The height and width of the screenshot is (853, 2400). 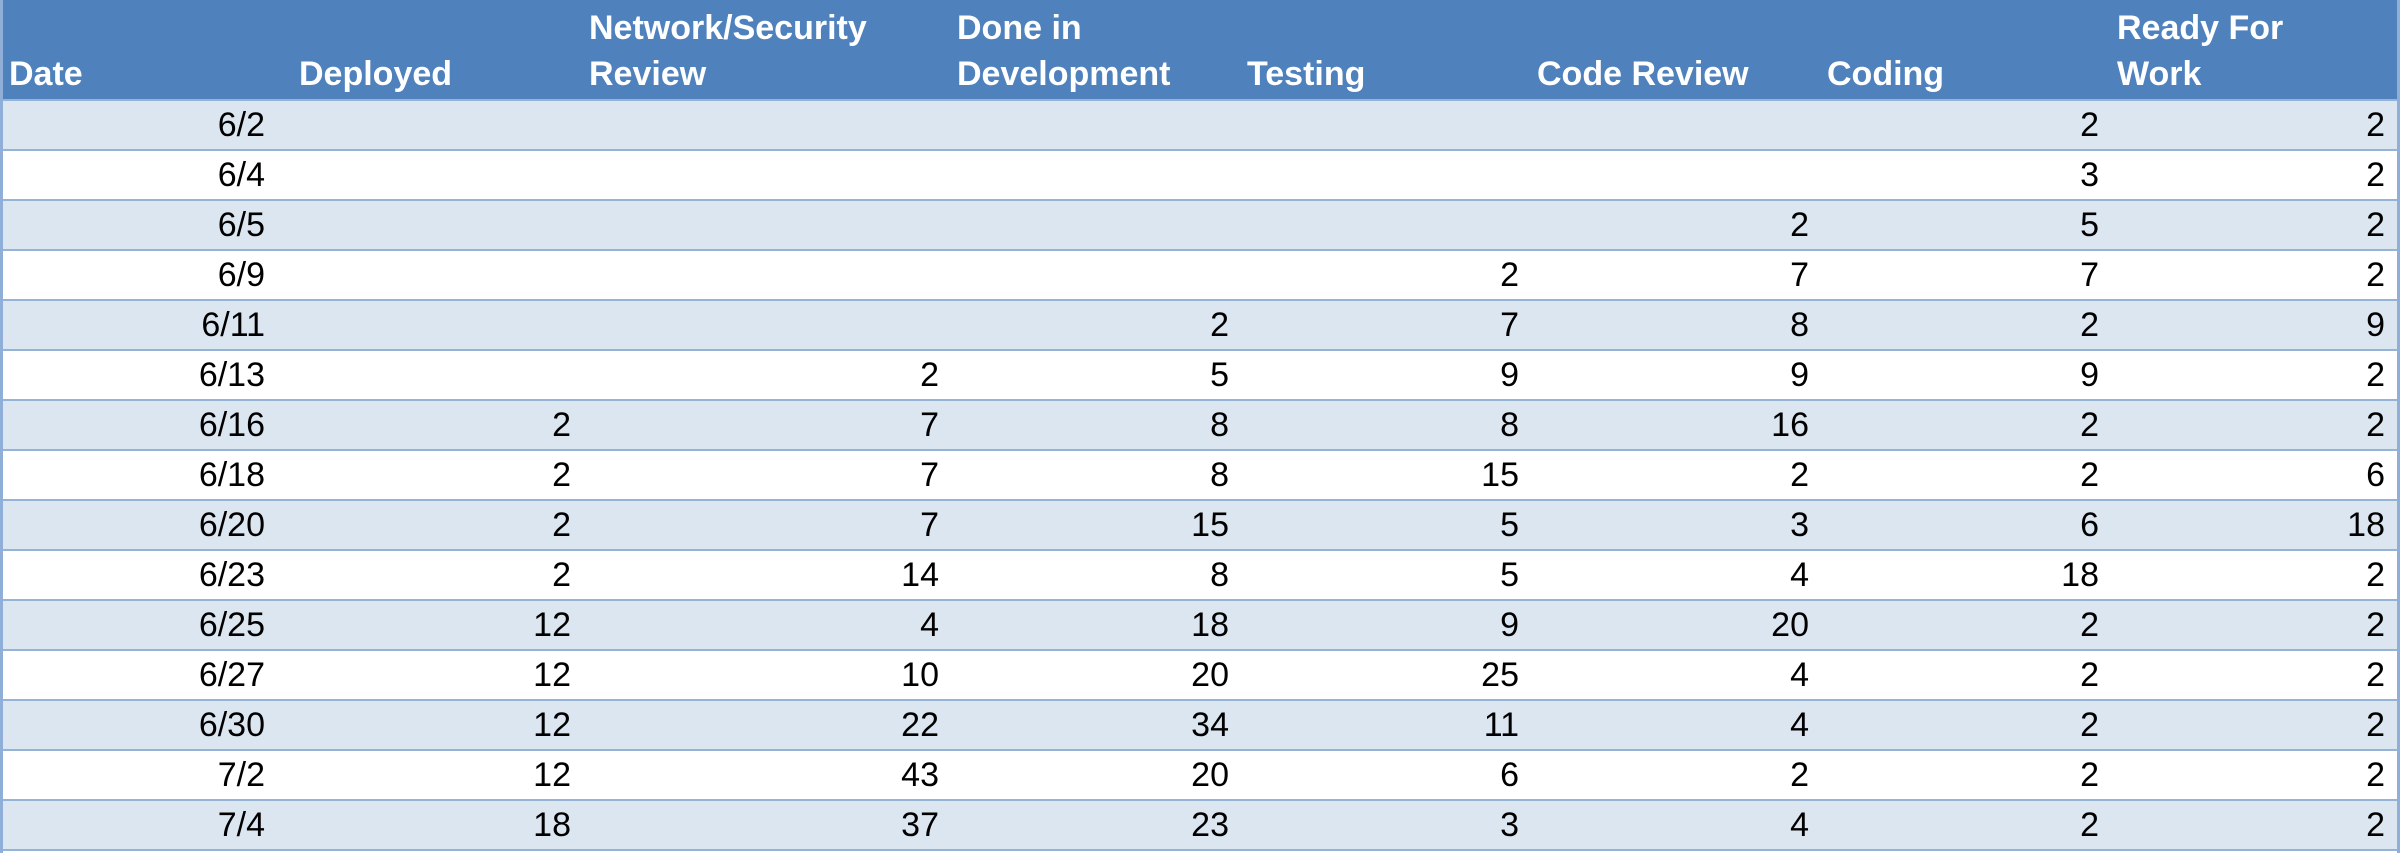 What do you see at coordinates (241, 124) in the screenshot?
I see `date-cell: 6/2` at bounding box center [241, 124].